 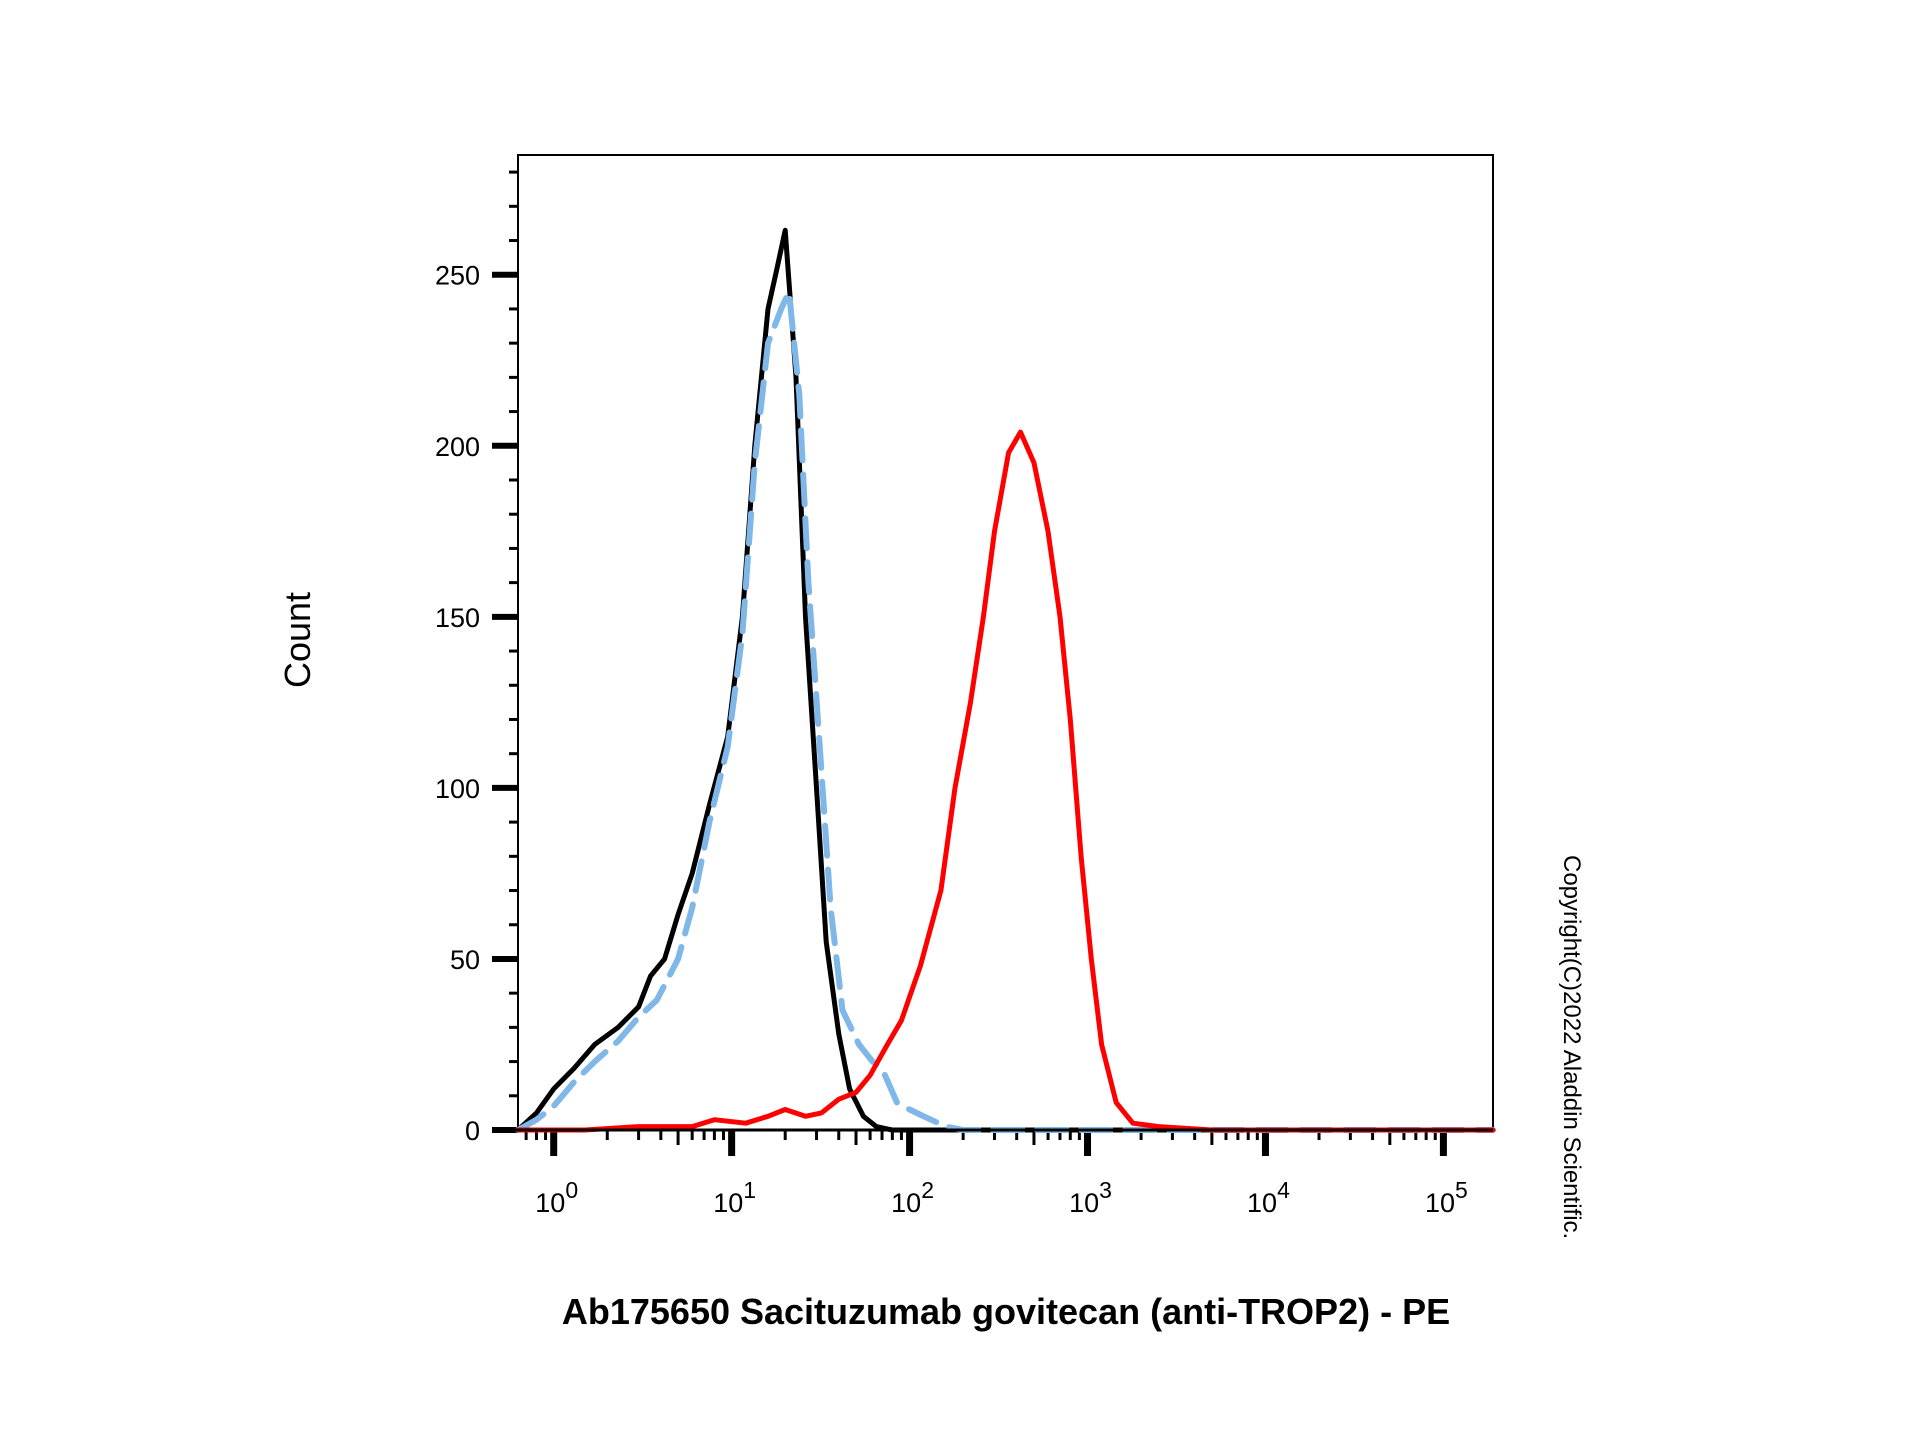 I want to click on y-tick-label: 250, so click(x=457, y=276).